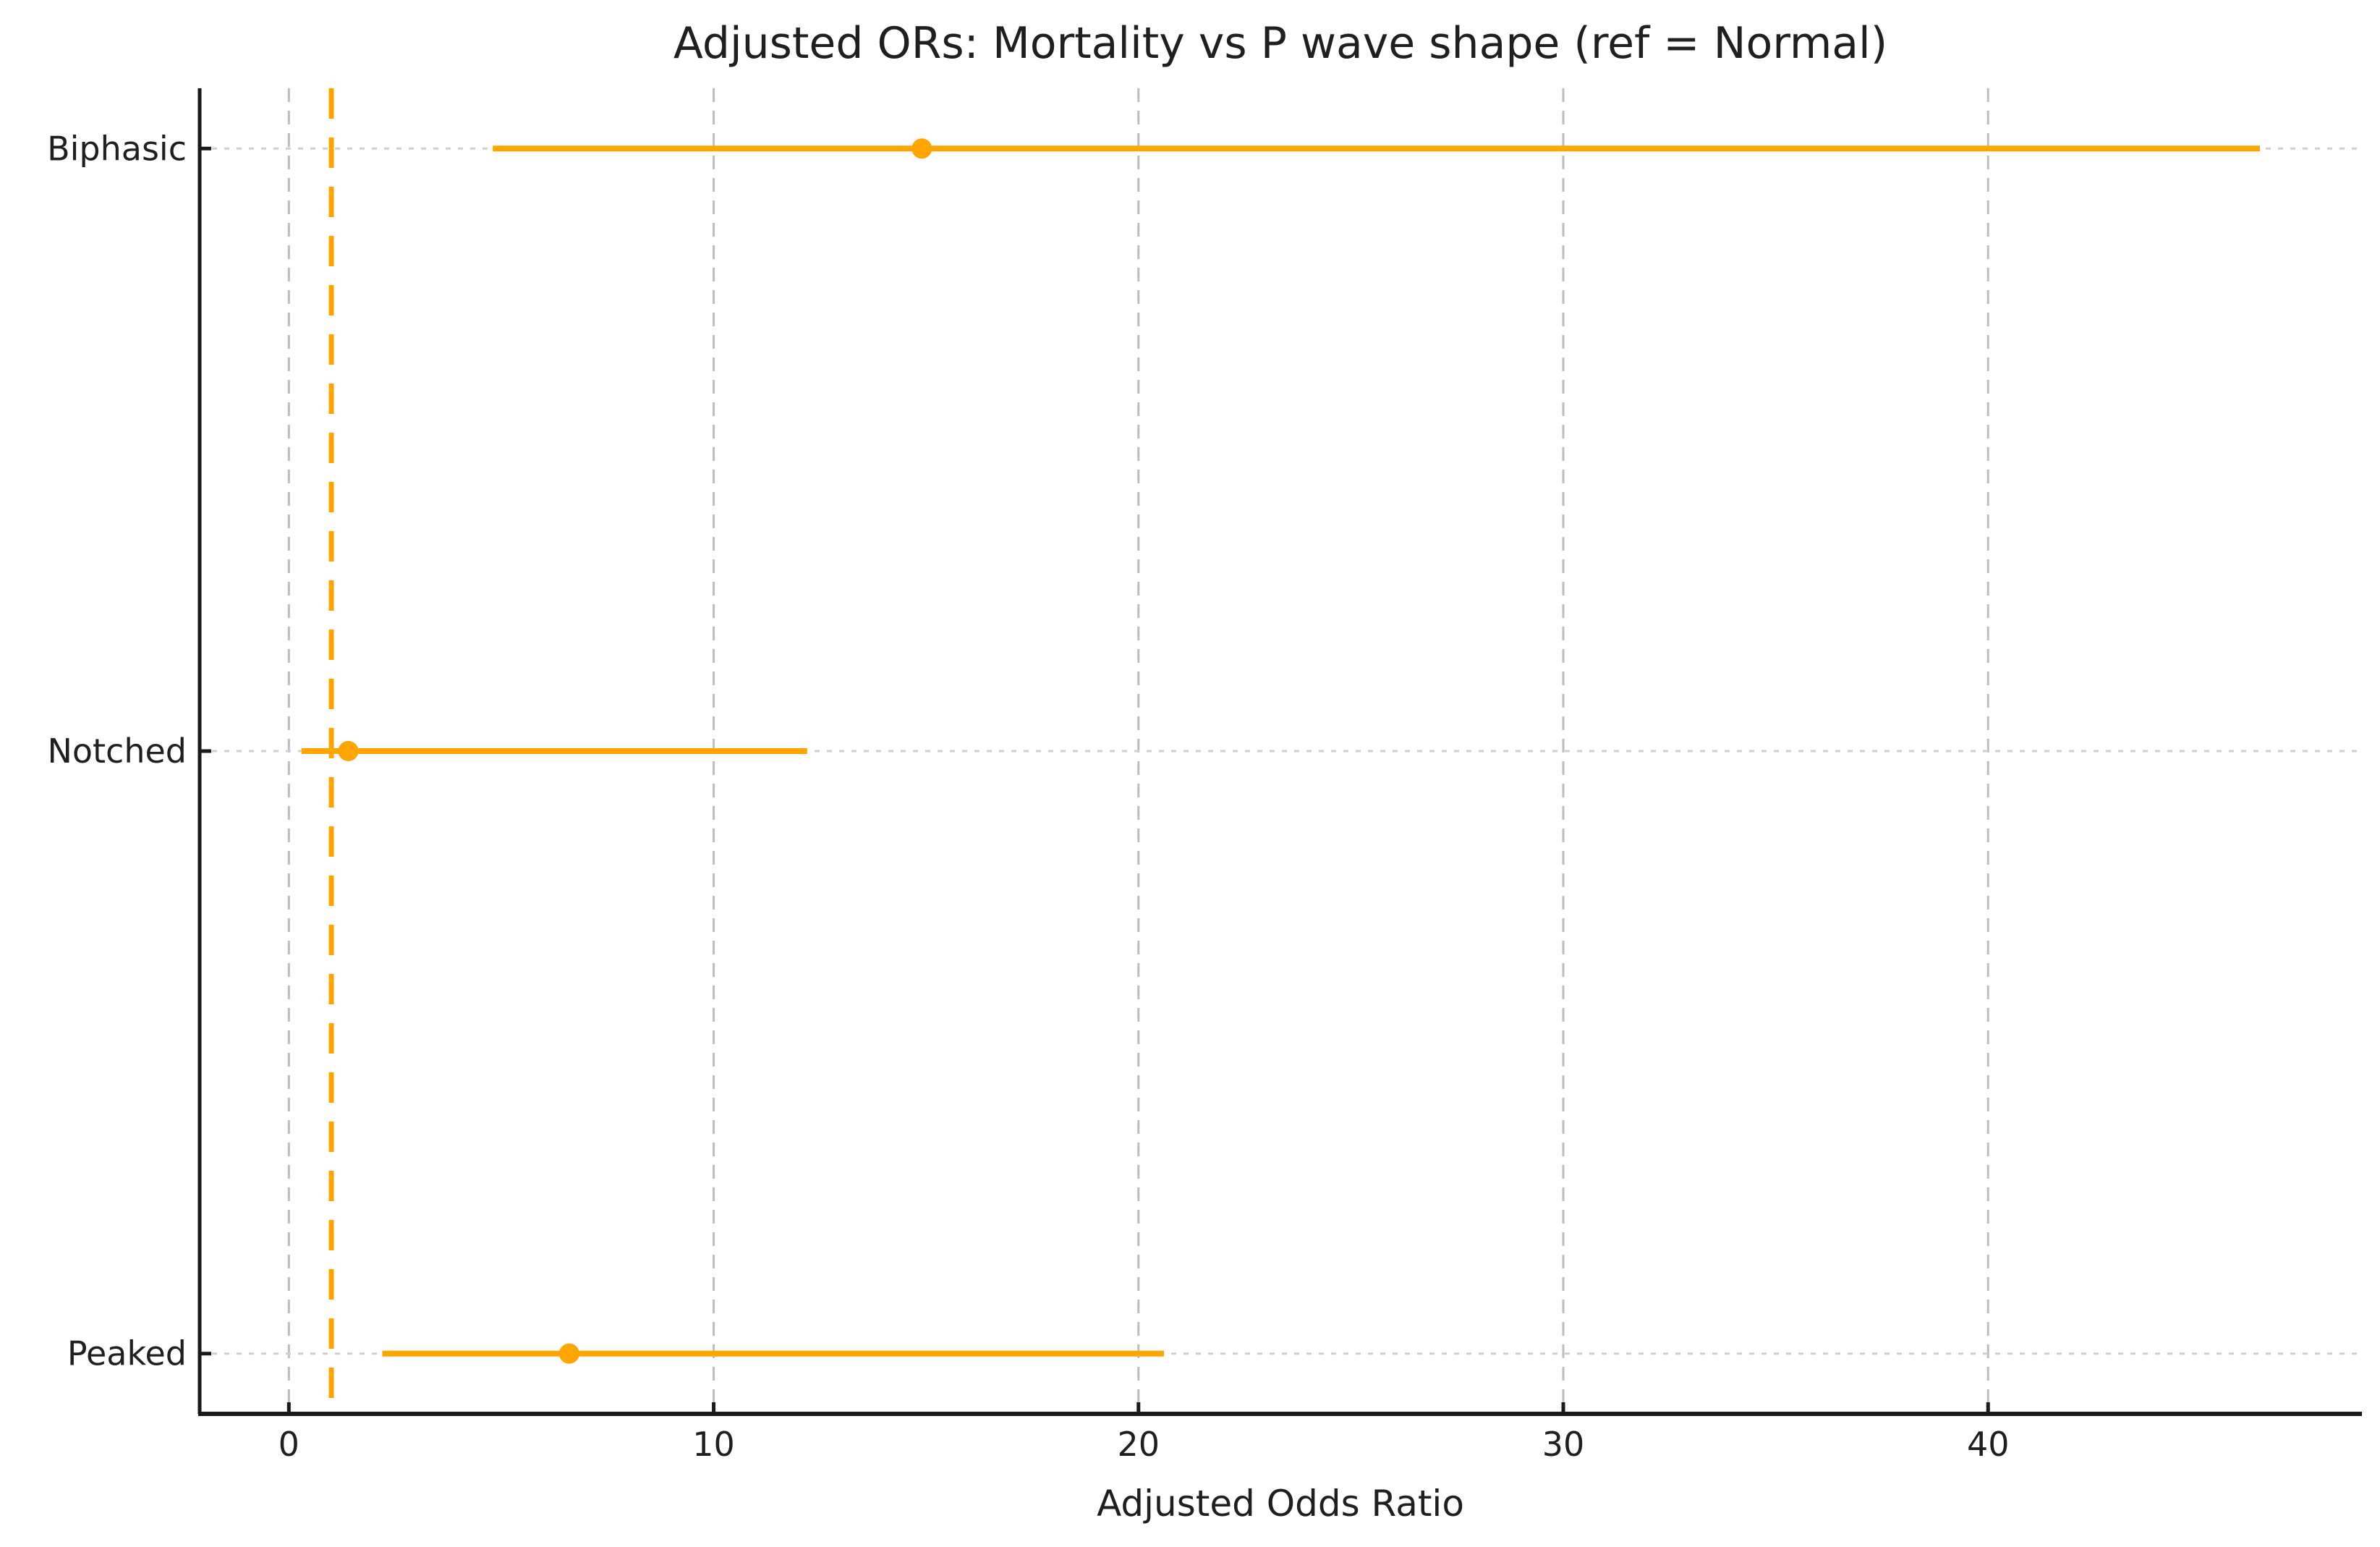  What do you see at coordinates (117, 751) in the screenshot?
I see `category-label: Notched` at bounding box center [117, 751].